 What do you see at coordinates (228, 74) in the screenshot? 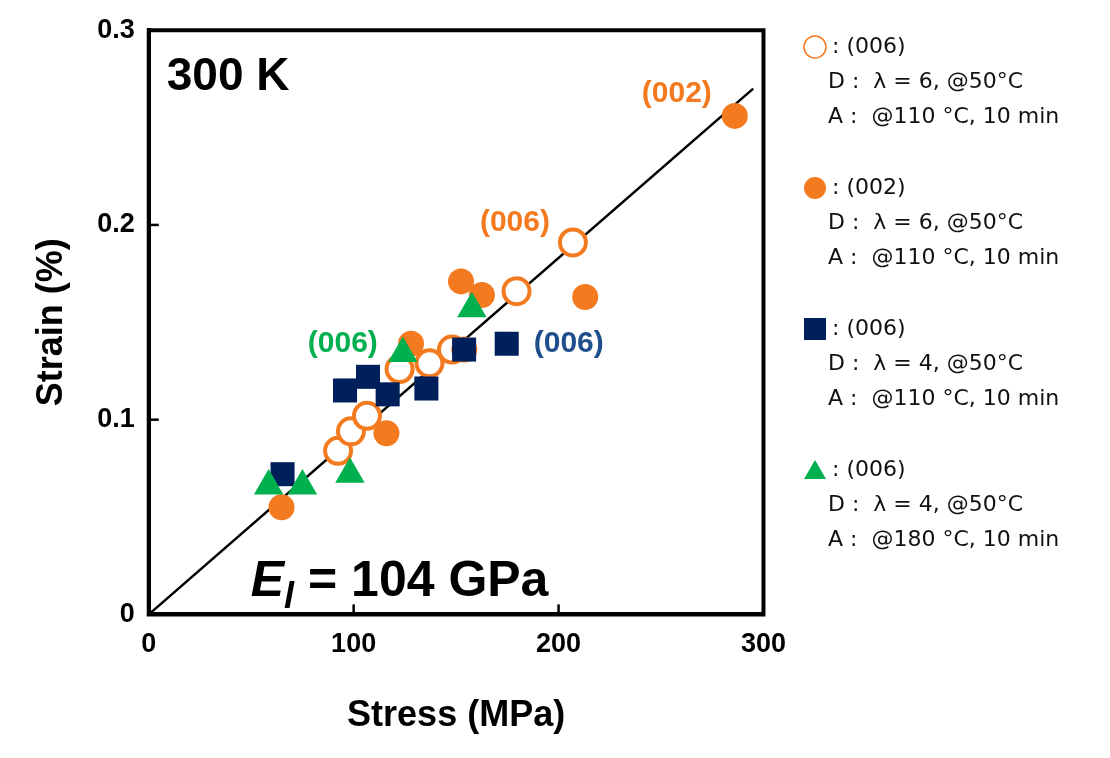
I see `annotation: 300 K` at bounding box center [228, 74].